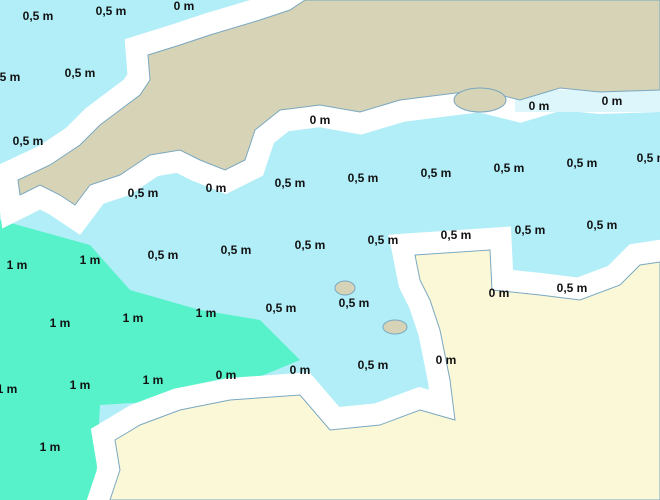 The image size is (660, 500). What do you see at coordinates (480, 100) in the screenshot?
I see `isle-of-wight` at bounding box center [480, 100].